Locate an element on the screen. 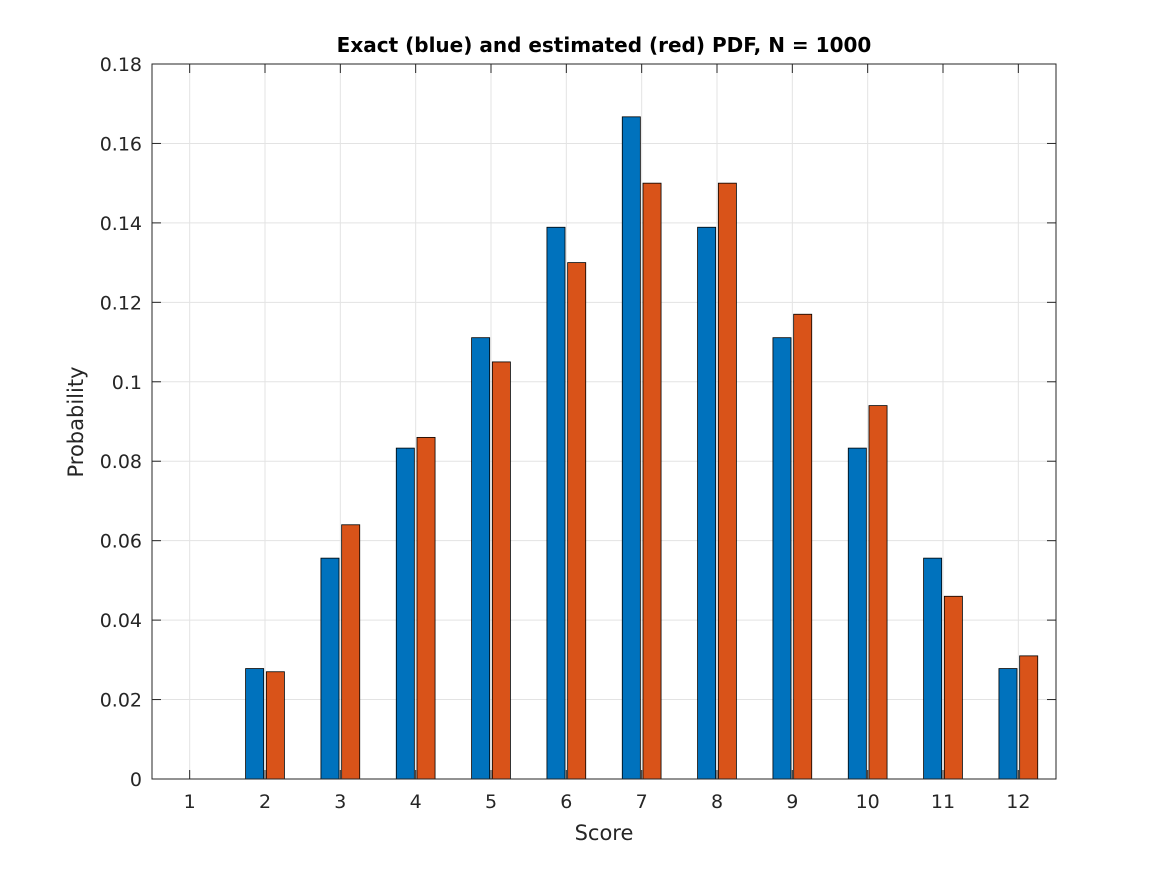 The width and height of the screenshot is (1167, 879). x-tick-label: 6 is located at coordinates (566, 802).